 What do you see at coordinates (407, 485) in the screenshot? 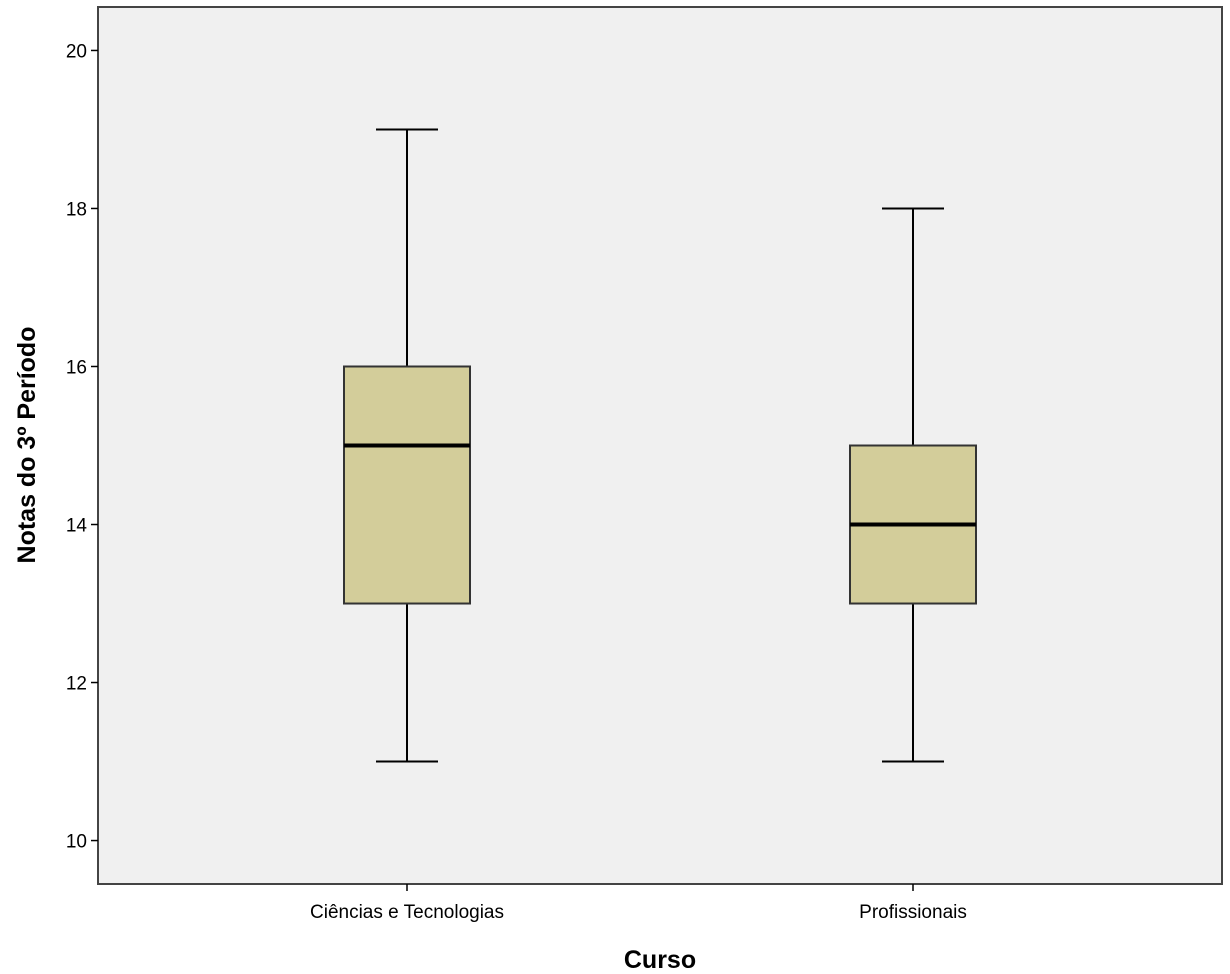
I see `iqr-box` at bounding box center [407, 485].